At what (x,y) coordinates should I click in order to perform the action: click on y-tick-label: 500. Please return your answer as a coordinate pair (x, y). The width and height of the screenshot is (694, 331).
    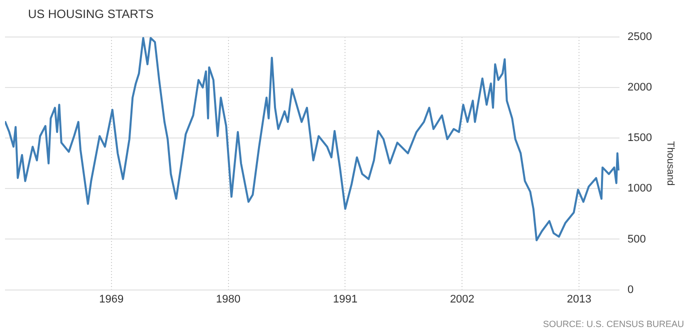
    Looking at the image, I should click on (637, 239).